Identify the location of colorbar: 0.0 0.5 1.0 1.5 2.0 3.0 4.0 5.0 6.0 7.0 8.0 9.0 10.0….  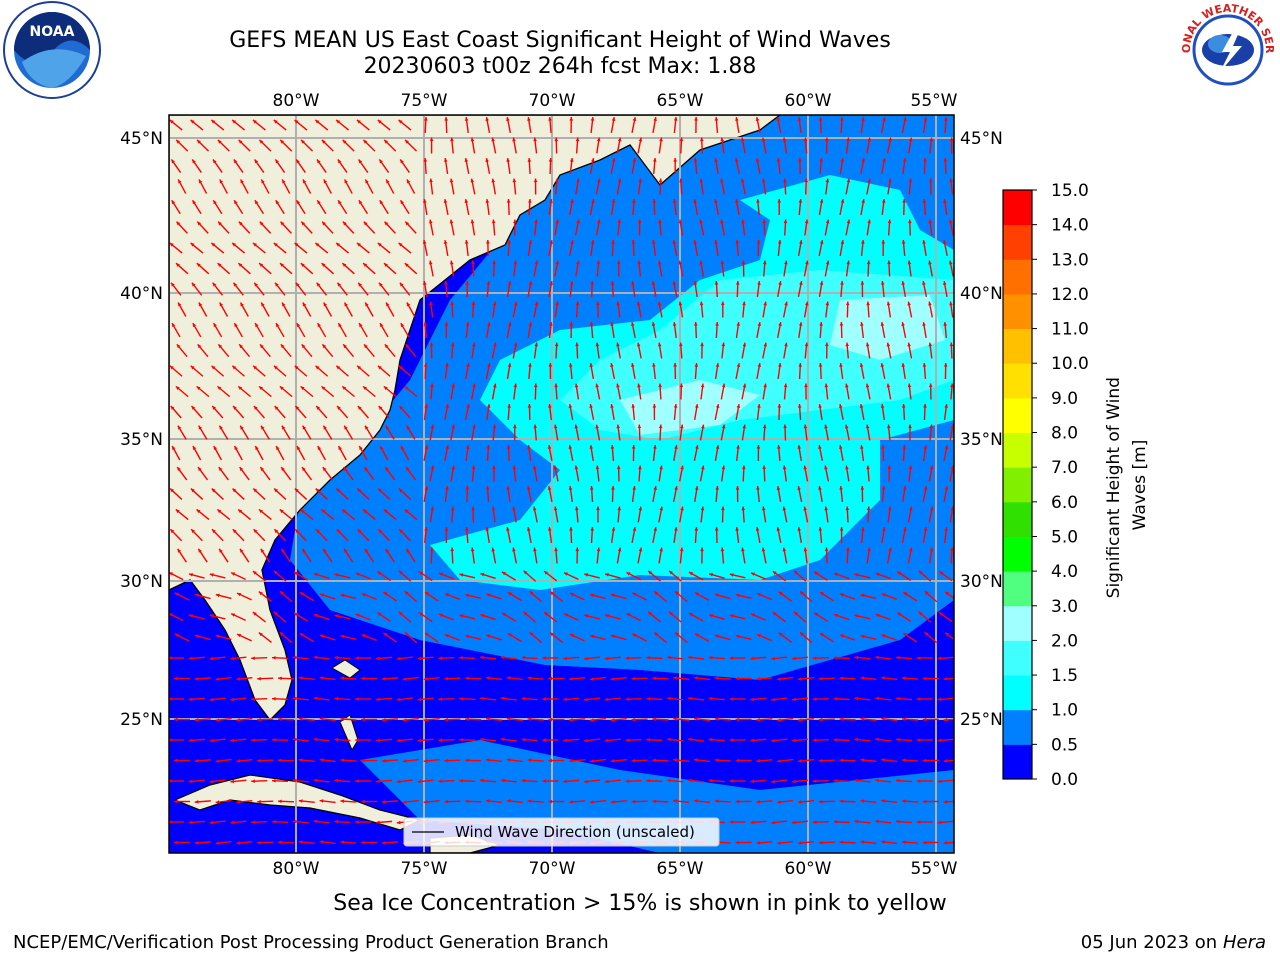
(1045, 485).